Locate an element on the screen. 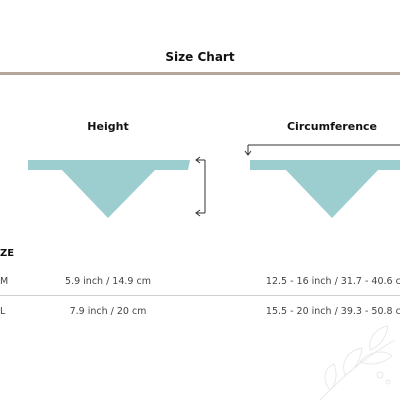 The image size is (400, 400). circumference-cell: 15.5 - 20 inch / 39.3 - 50.8 cm is located at coordinates (332, 311).